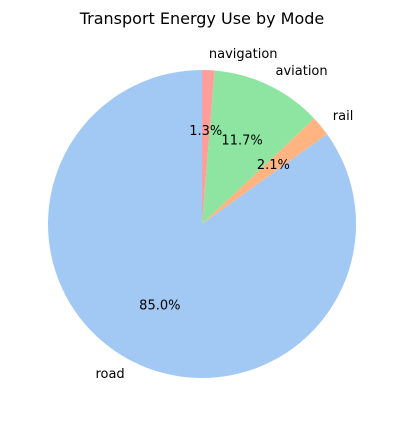 The height and width of the screenshot is (427, 404). Describe the element at coordinates (241, 140) in the screenshot. I see `slice-percent-aviation: 11.7%` at that location.